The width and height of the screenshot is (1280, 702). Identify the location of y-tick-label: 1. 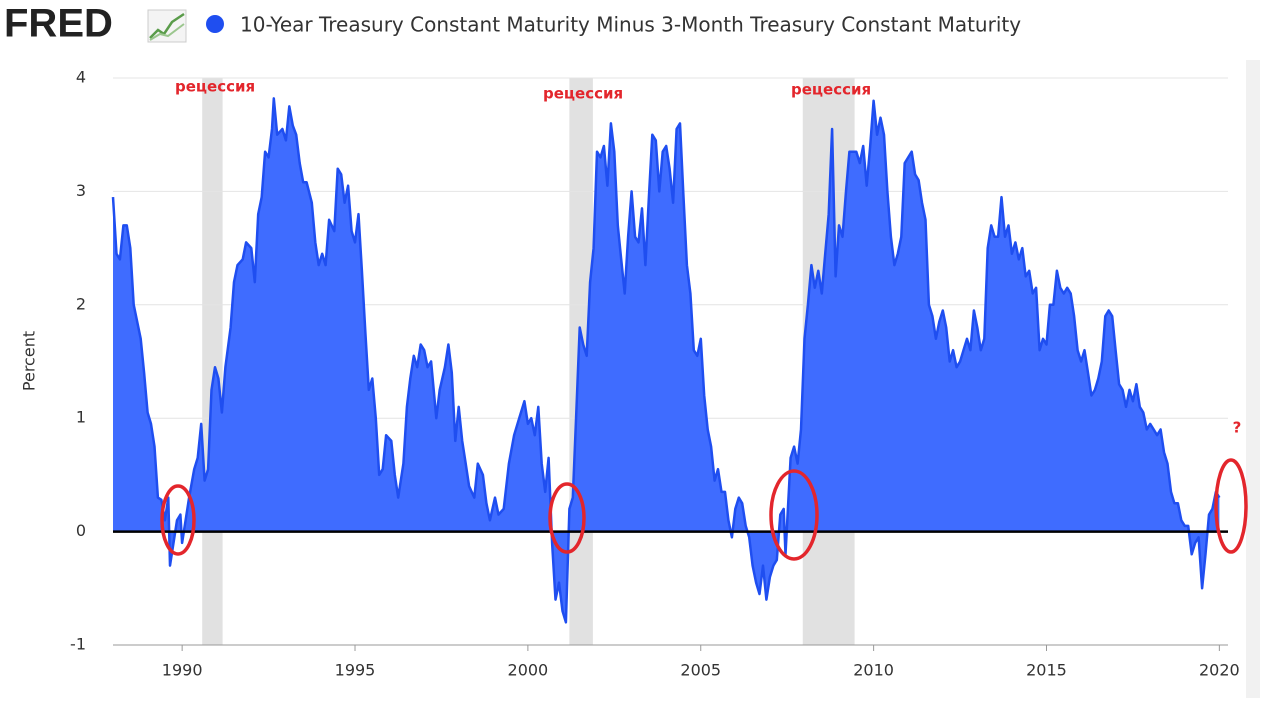
(81, 417).